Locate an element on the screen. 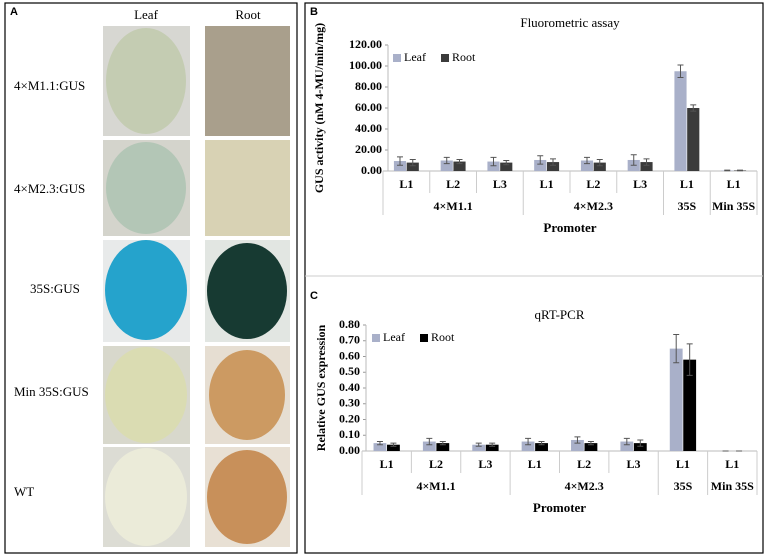 The image size is (767, 557). chart-title: qRT-PCR is located at coordinates (559, 314).